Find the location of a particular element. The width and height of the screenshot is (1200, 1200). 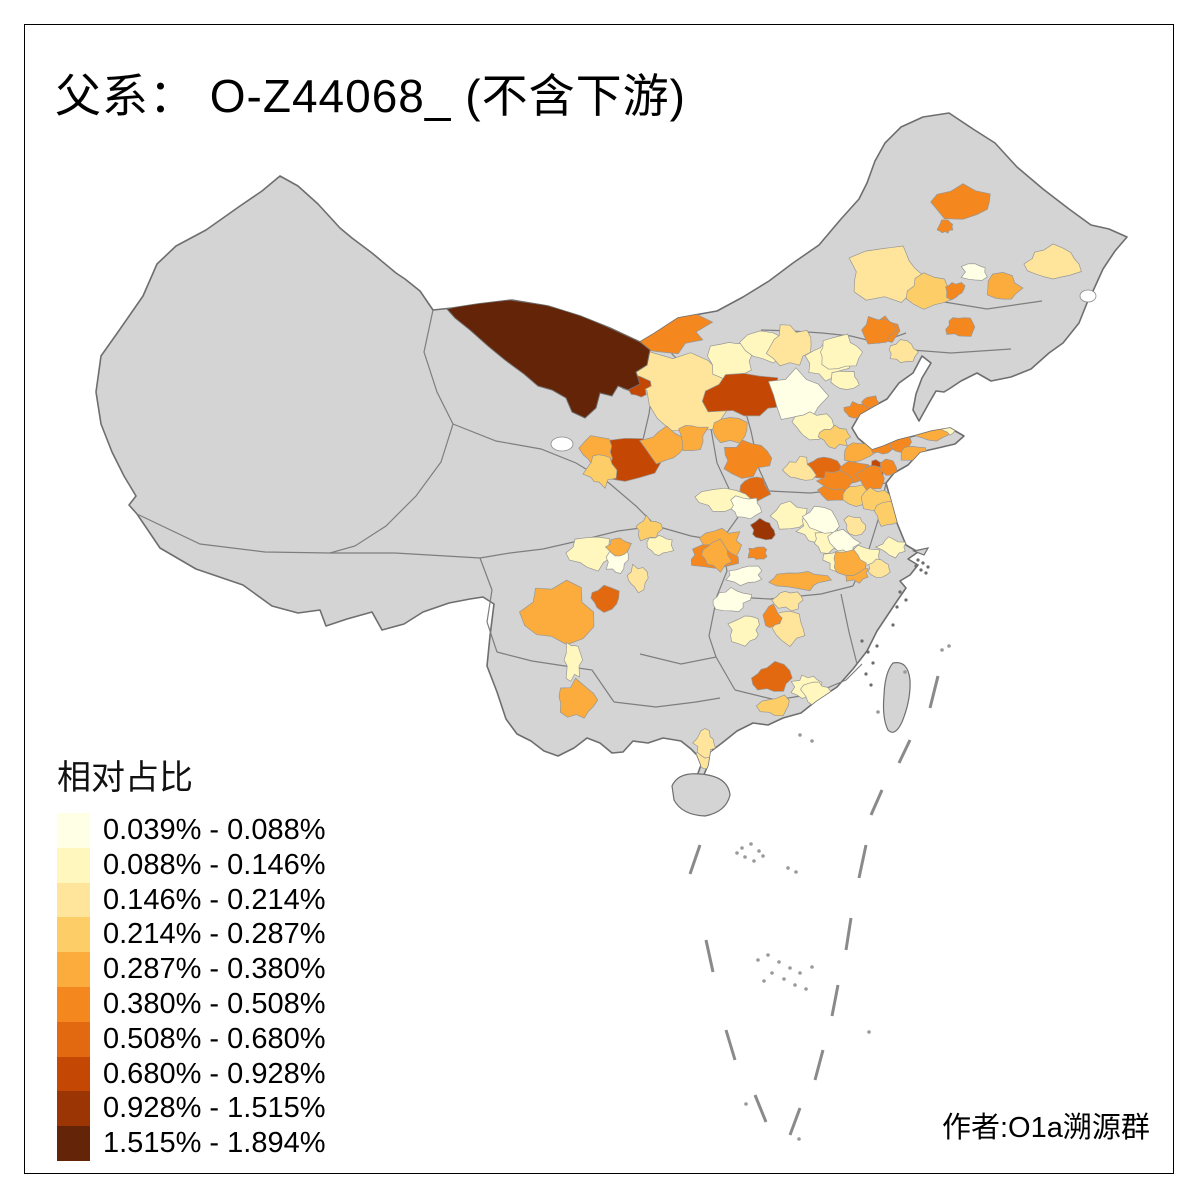

legend-item: 0.508% - 0.680% is located at coordinates (191, 1039).